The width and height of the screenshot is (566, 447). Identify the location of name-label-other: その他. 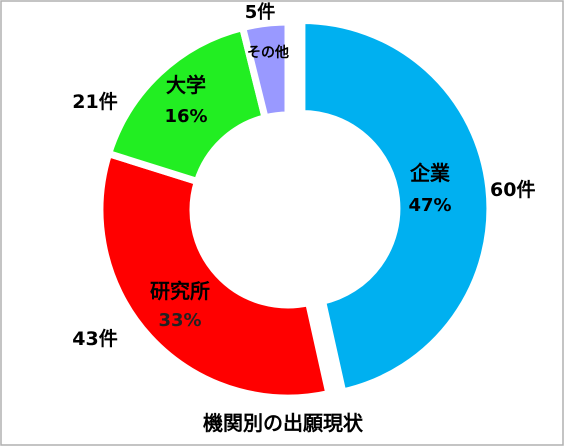
(268, 52).